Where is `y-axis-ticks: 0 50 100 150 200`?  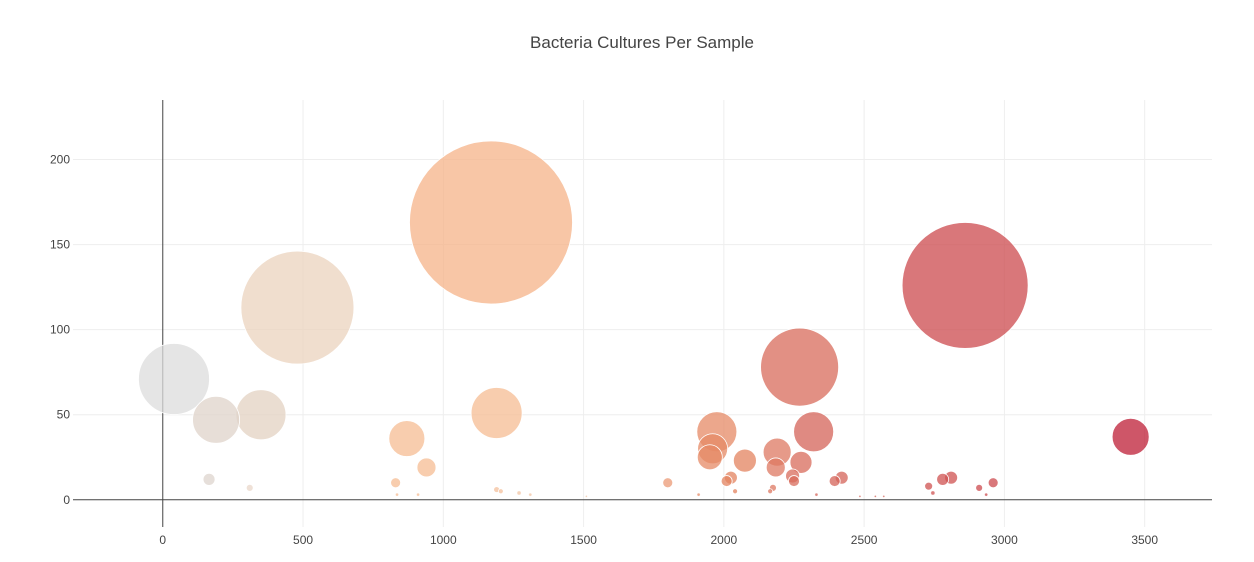
y-axis-ticks: 0 50 100 150 200 is located at coordinates (60, 330).